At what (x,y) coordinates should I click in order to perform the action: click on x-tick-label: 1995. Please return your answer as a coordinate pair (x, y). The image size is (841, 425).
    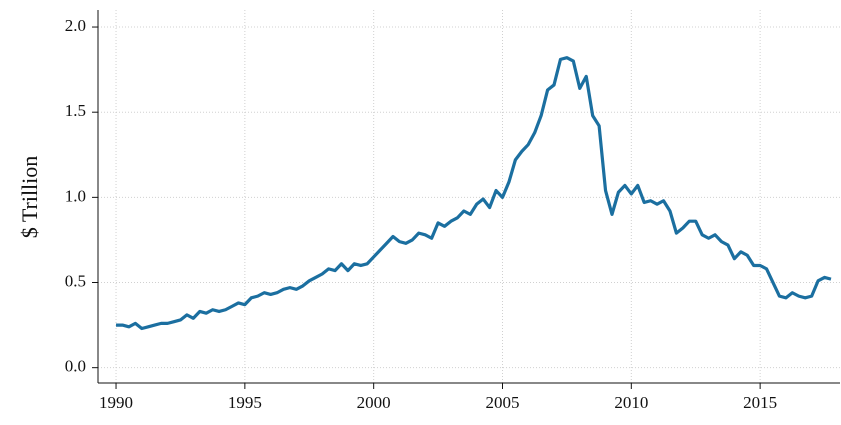
    Looking at the image, I should click on (245, 402).